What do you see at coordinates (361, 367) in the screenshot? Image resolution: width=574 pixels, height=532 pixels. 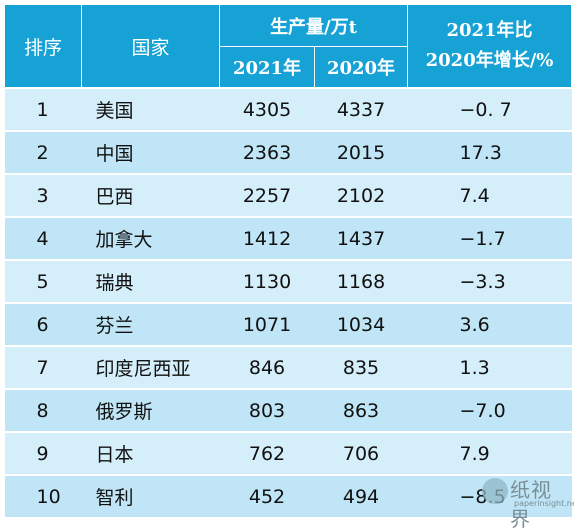 I see `production-2020-cell: 835` at bounding box center [361, 367].